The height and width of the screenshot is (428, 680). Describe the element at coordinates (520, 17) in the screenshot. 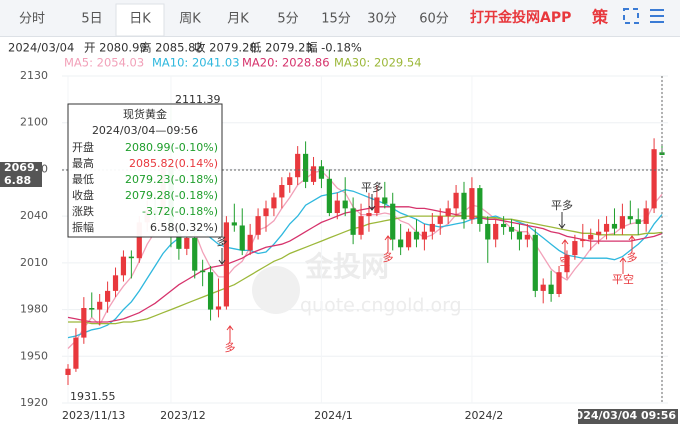

I see `brand: 打开金投网APP` at that location.